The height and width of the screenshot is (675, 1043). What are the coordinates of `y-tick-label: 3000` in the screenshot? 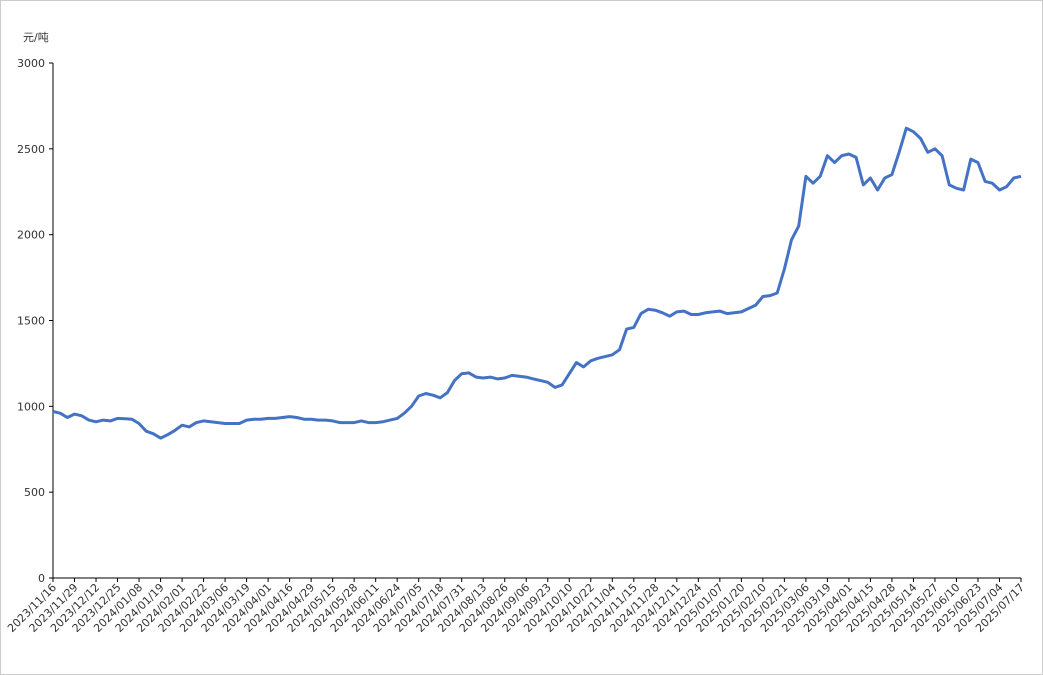 It's located at (31, 63).